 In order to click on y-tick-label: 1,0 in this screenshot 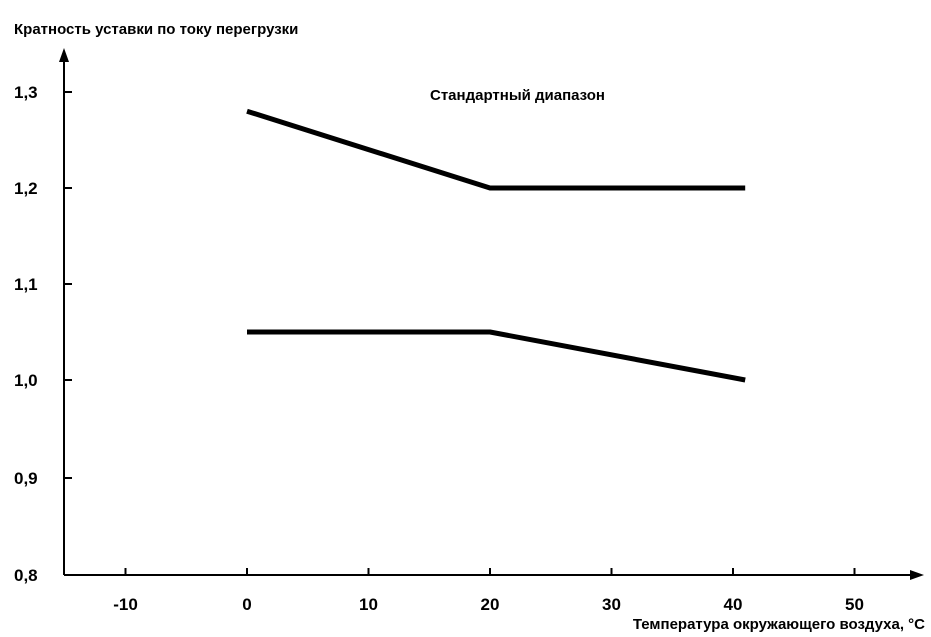, I will do `click(26, 380)`.